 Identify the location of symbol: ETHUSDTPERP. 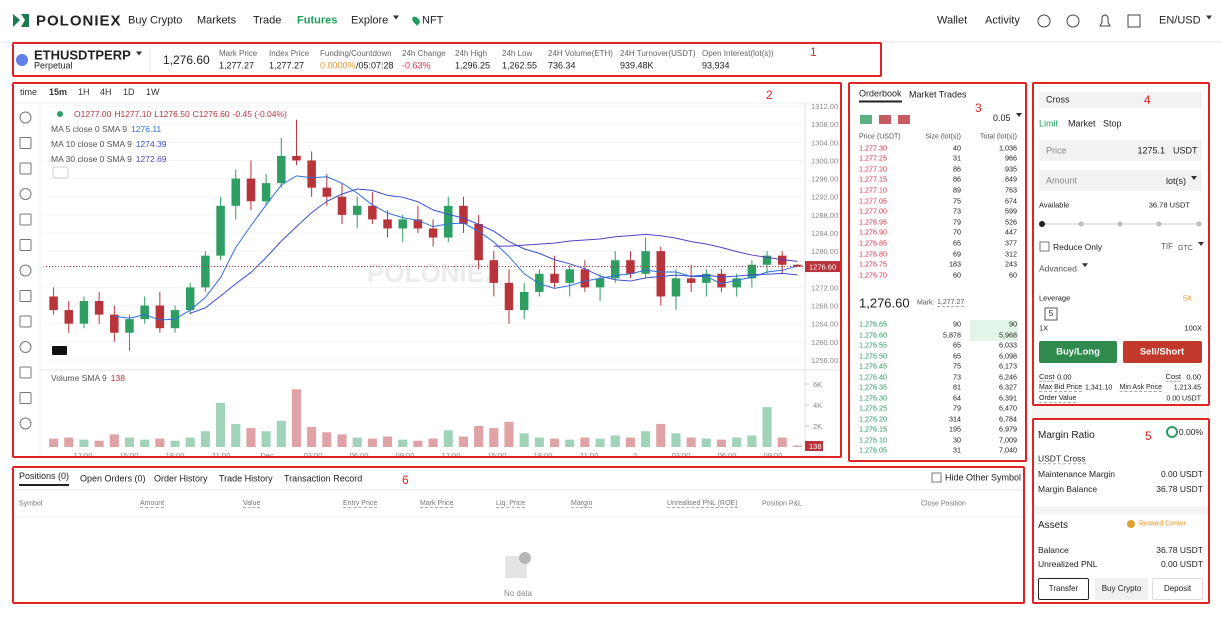
(88, 55).